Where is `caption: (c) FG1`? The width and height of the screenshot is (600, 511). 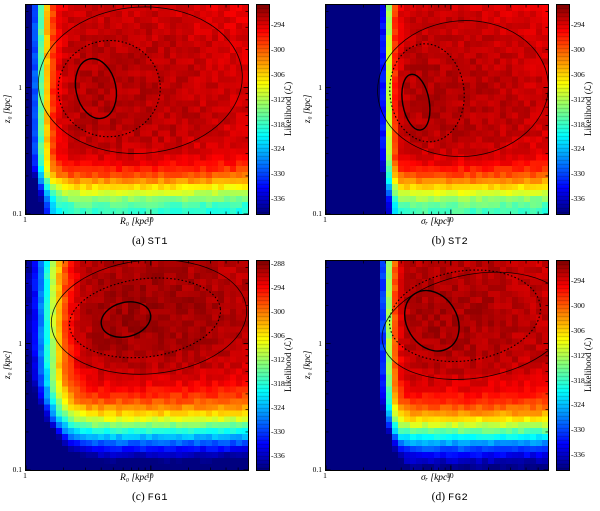
caption: (c) FG1 is located at coordinates (150, 497).